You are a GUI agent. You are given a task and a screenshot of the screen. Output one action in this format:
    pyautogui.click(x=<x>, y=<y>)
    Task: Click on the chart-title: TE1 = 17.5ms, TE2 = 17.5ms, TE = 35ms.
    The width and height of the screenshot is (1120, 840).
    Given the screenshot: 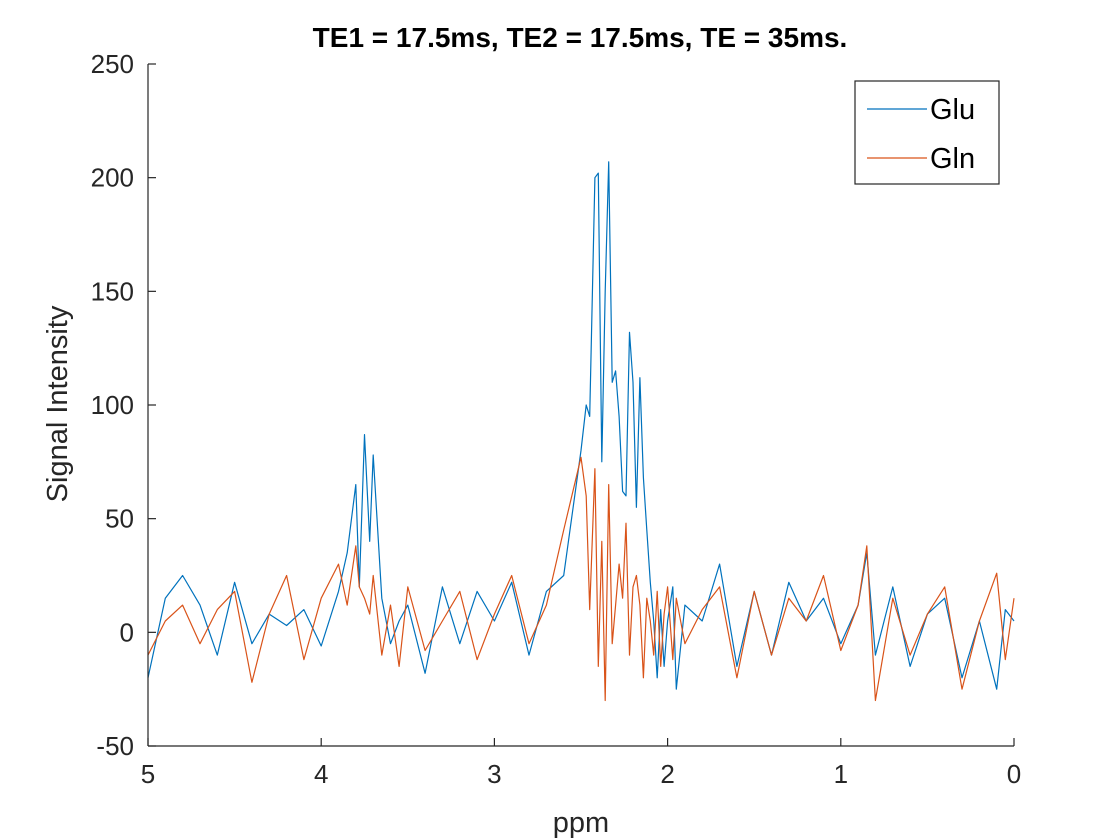 What is the action you would take?
    pyautogui.click(x=580, y=37)
    